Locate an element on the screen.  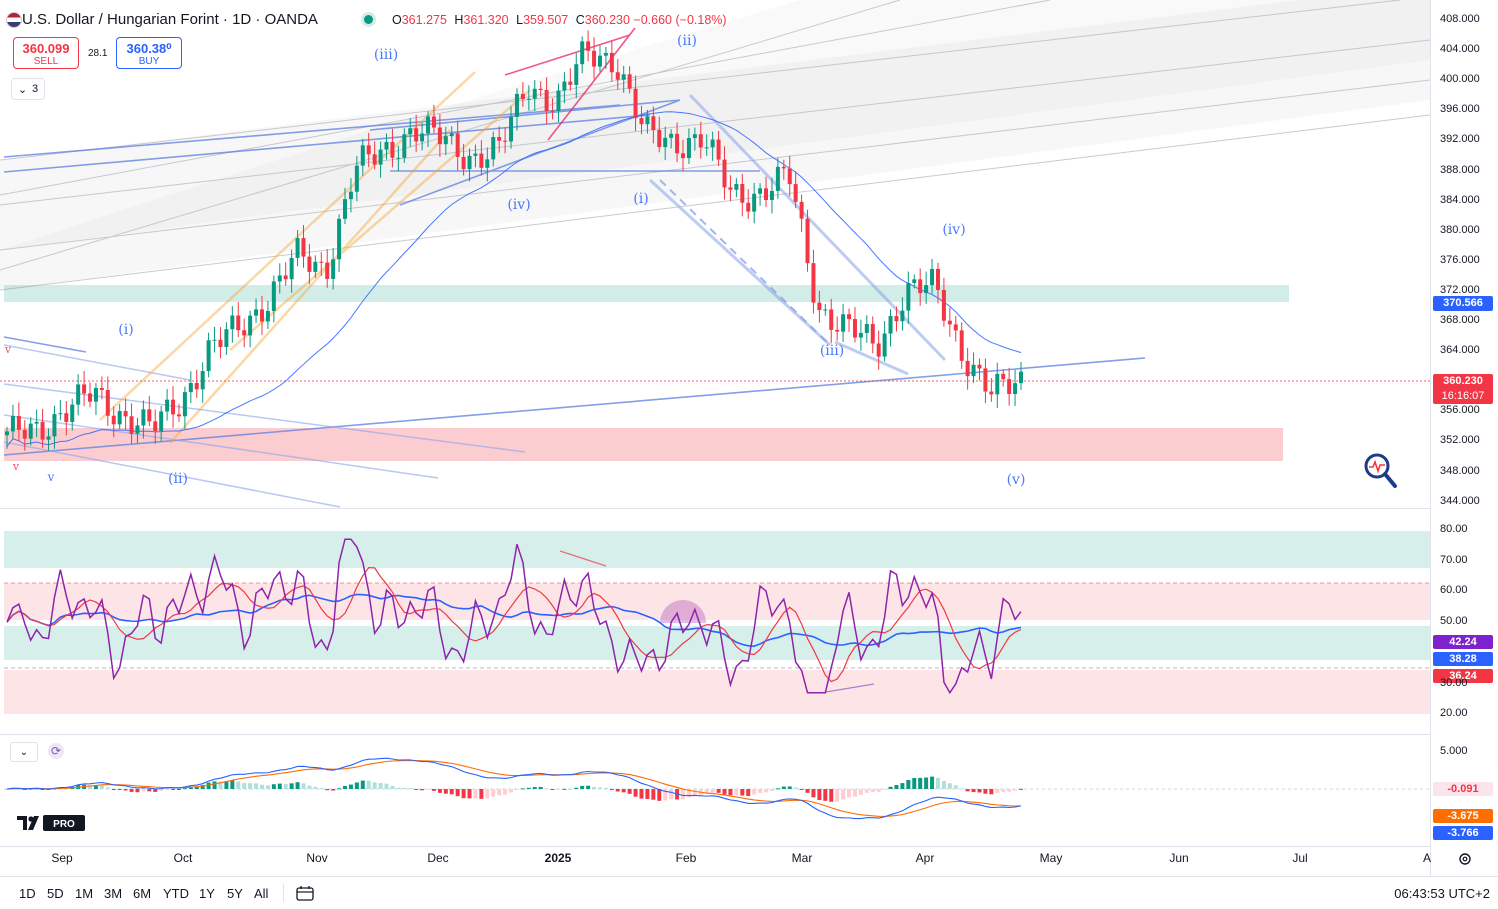
price-axis-label: 380.000 is located at coordinates (1460, 229).